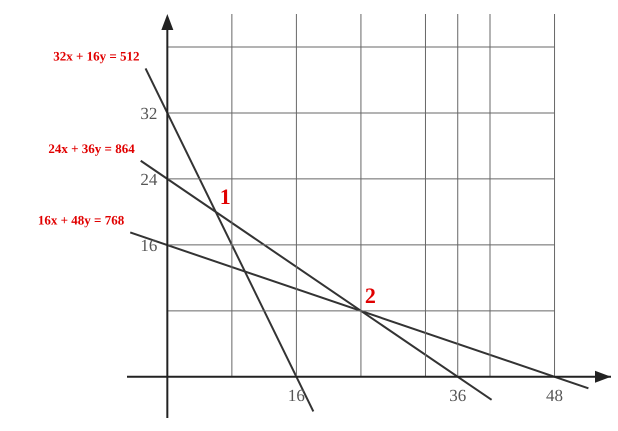 Image resolution: width=618 pixels, height=431 pixels. I want to click on x-tick-label: 16, so click(296, 395).